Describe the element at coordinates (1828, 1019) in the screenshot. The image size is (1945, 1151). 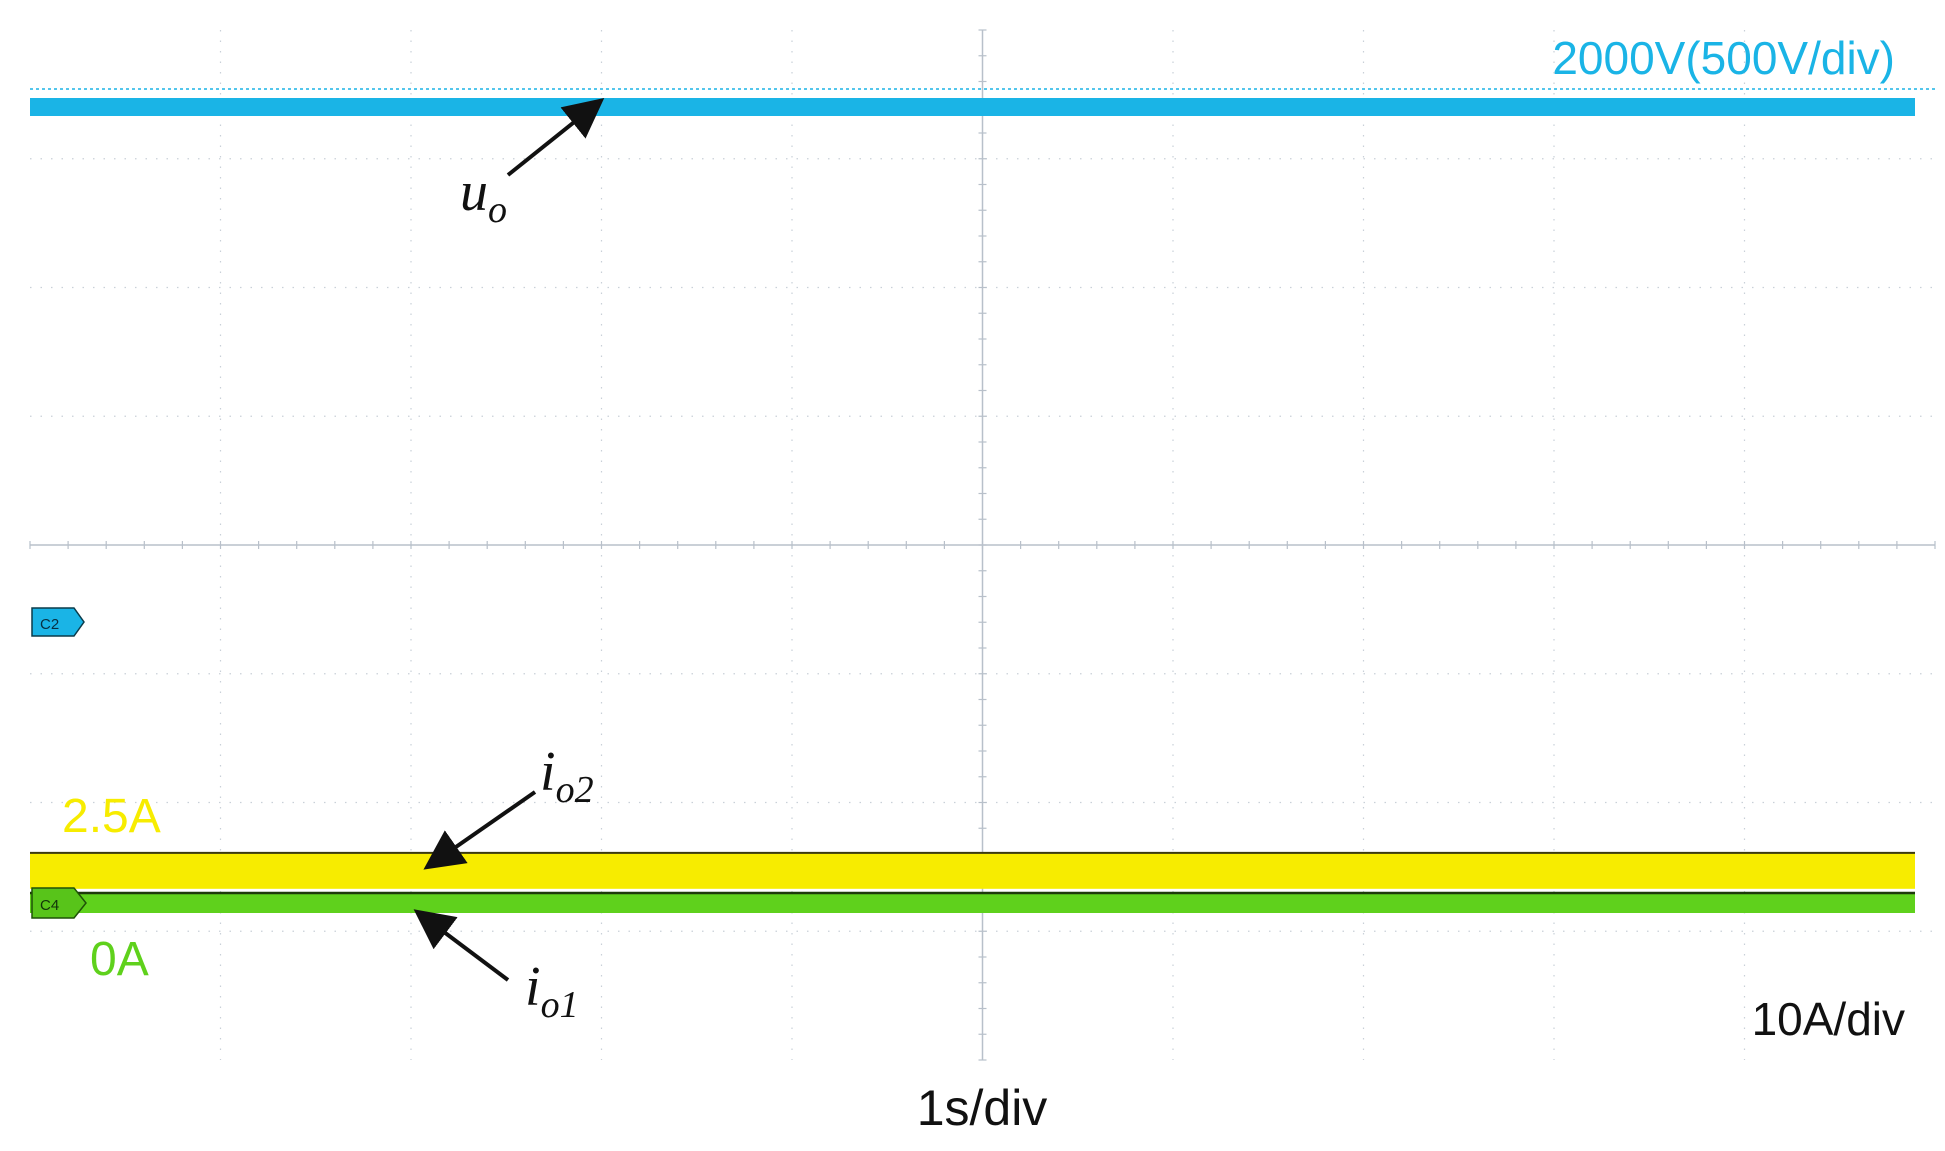
I see `current-scale-label: 10A/div` at that location.